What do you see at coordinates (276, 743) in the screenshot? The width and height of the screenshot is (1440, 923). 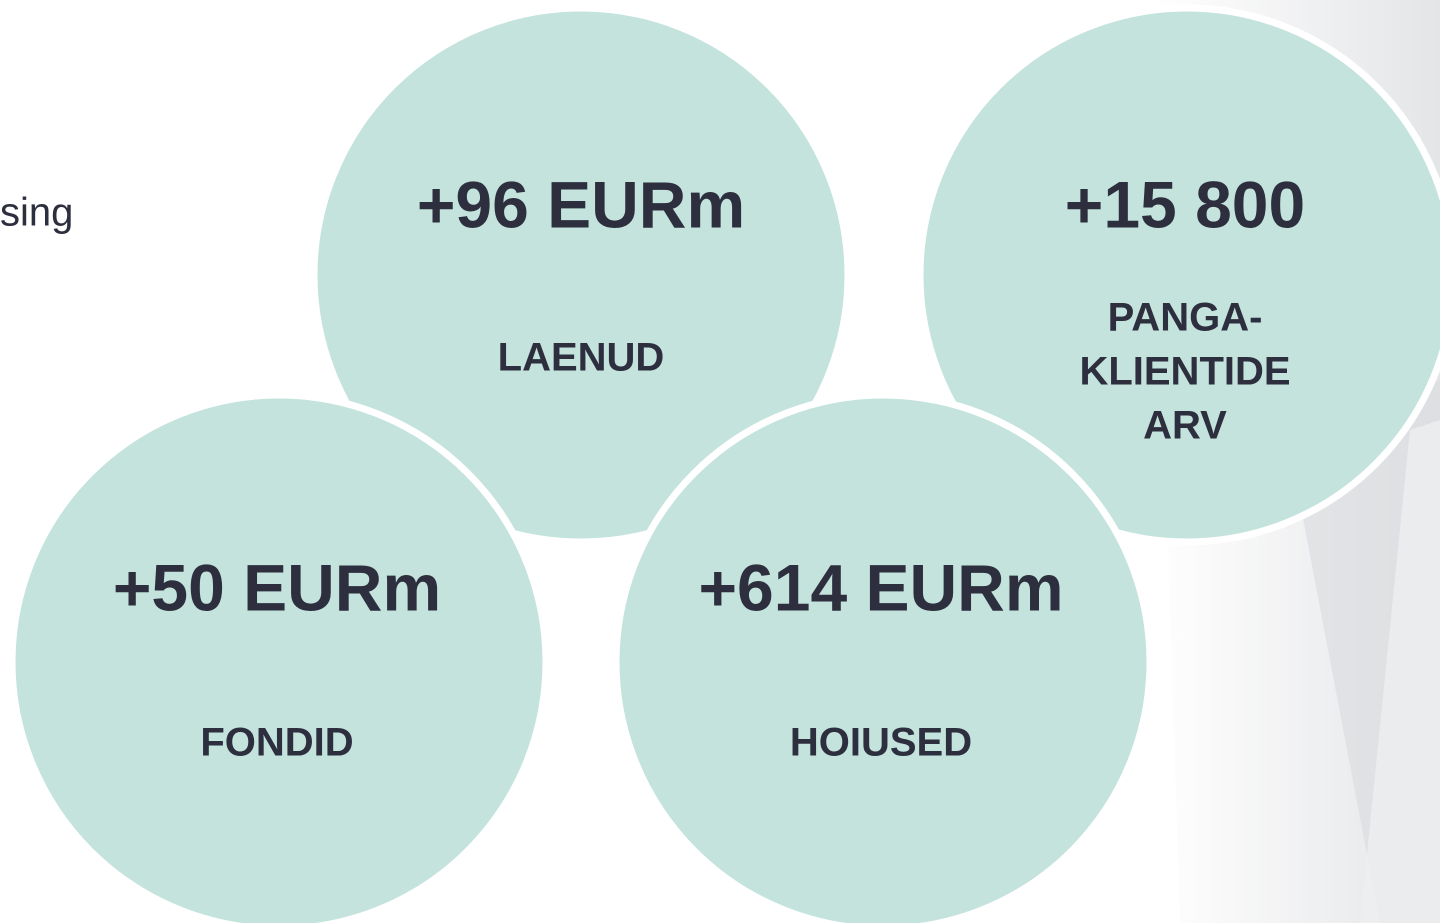 I see `circle-label: FONDID` at bounding box center [276, 743].